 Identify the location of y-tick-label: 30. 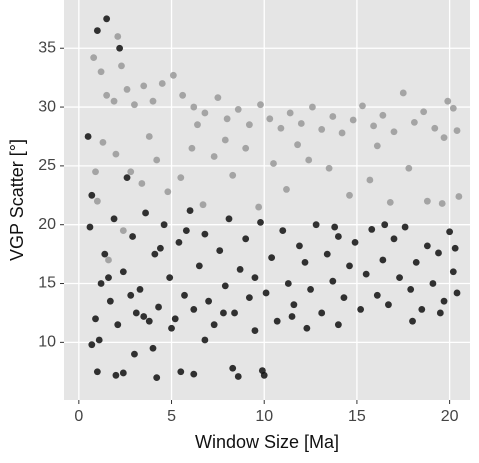
(47, 106).